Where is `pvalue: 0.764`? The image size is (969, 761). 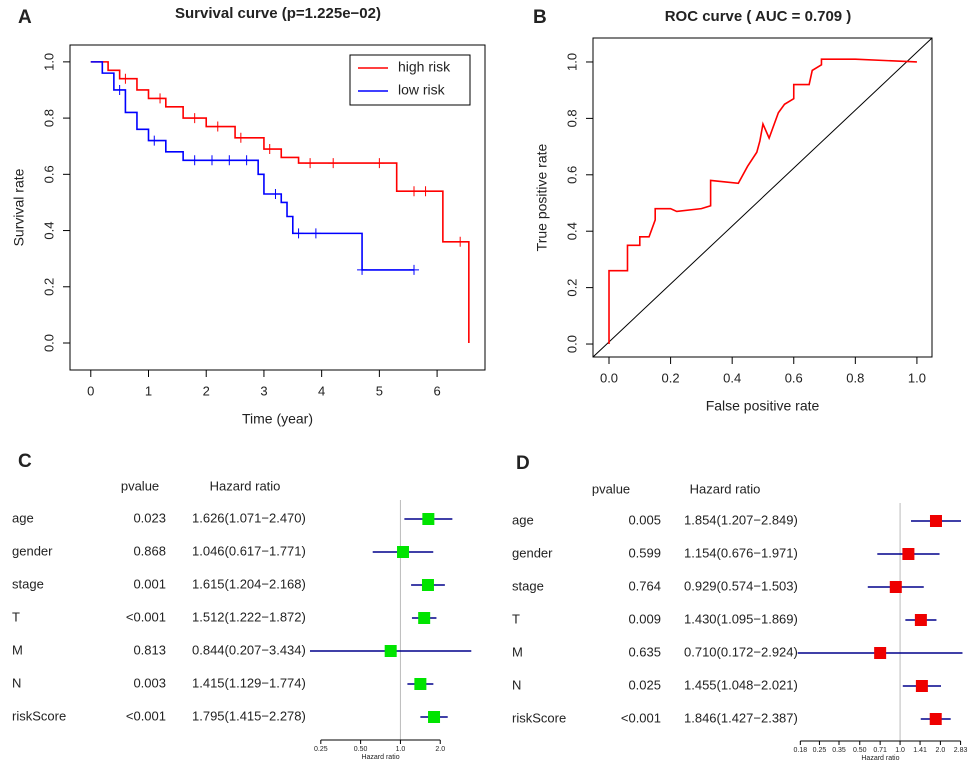
pvalue: 0.764 is located at coordinates (644, 585).